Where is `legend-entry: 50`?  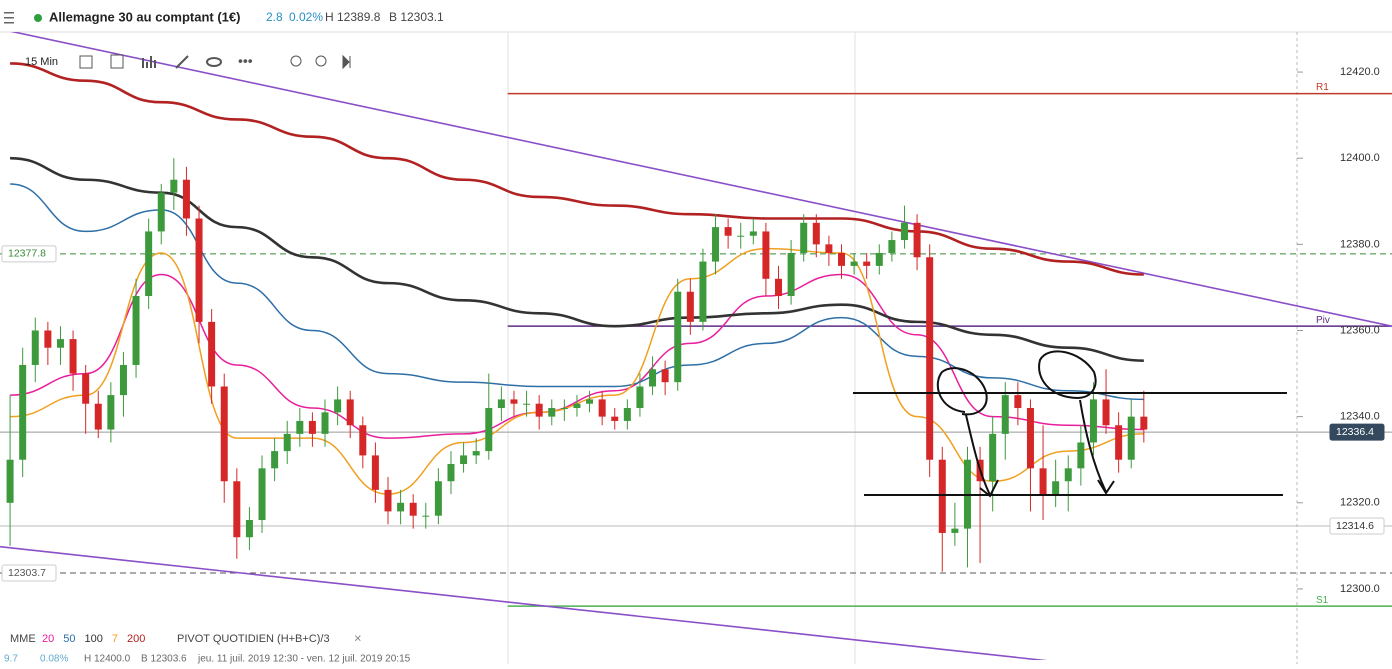
legend-entry: 50 is located at coordinates (69, 639).